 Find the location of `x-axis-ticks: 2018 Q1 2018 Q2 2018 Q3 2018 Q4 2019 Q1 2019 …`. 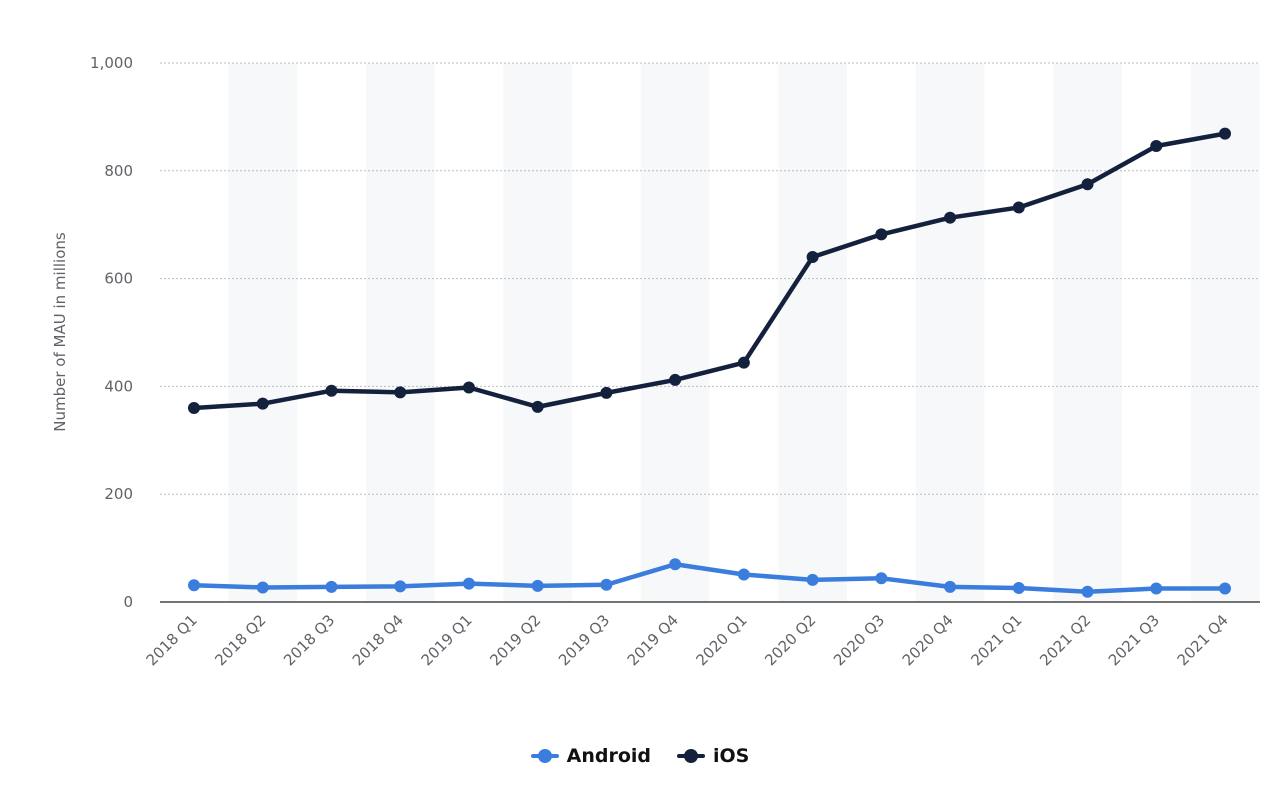

x-axis-ticks: 2018 Q1 2018 Q2 2018 Q3 2018 Q4 2019 Q1 2019 … is located at coordinates (687, 640).